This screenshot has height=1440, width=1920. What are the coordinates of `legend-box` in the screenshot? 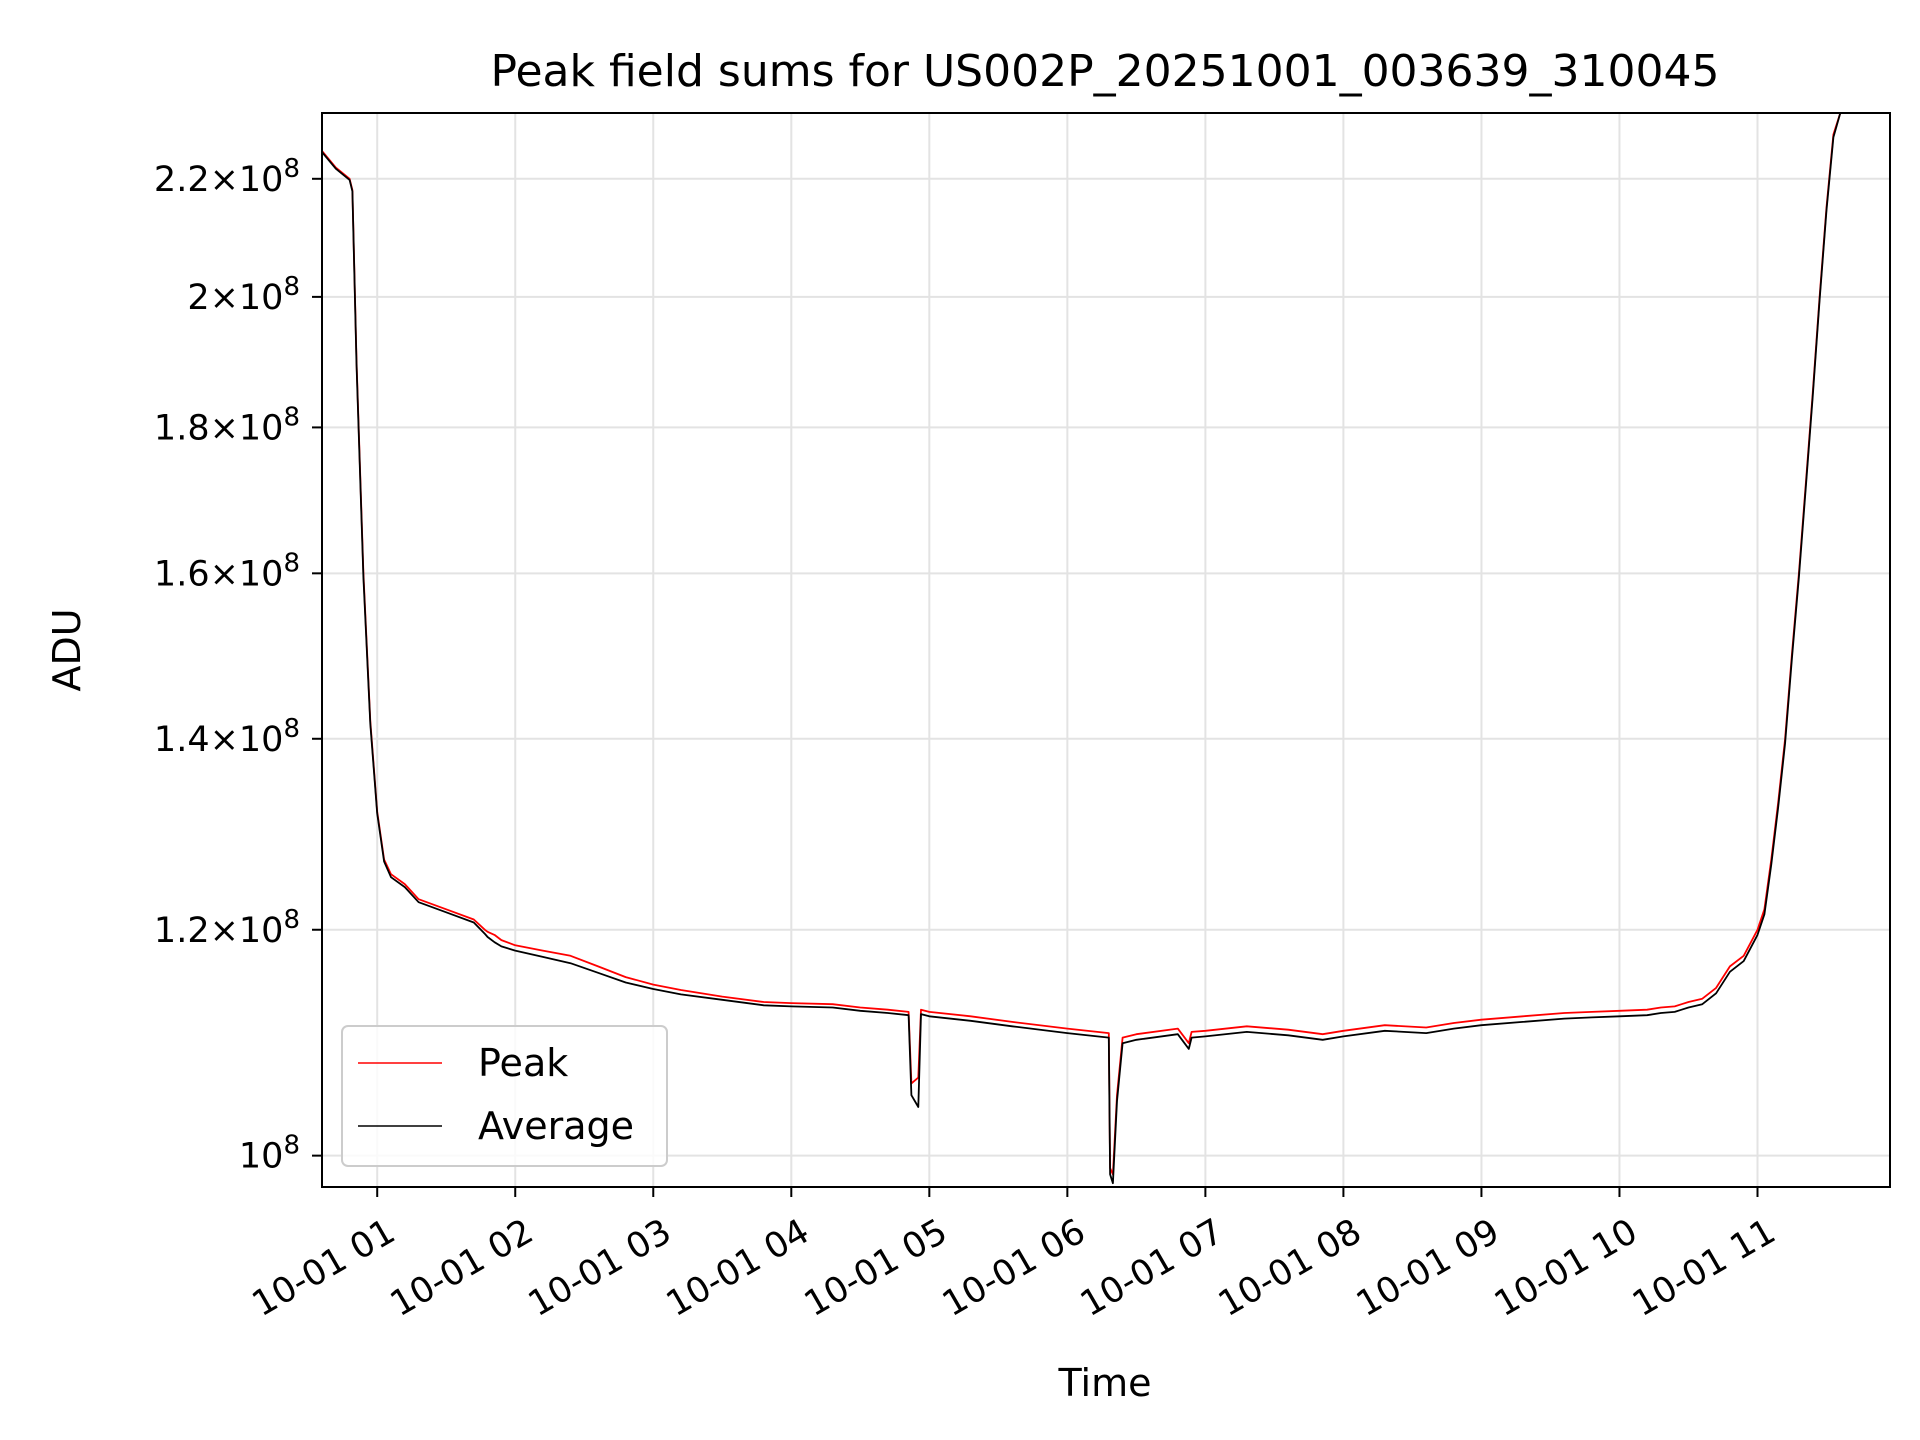 It's located at (504, 1096).